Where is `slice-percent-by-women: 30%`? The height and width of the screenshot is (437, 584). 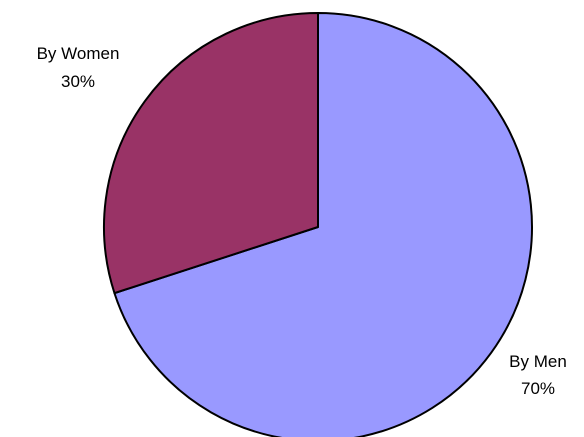 slice-percent-by-women: 30% is located at coordinates (78, 81).